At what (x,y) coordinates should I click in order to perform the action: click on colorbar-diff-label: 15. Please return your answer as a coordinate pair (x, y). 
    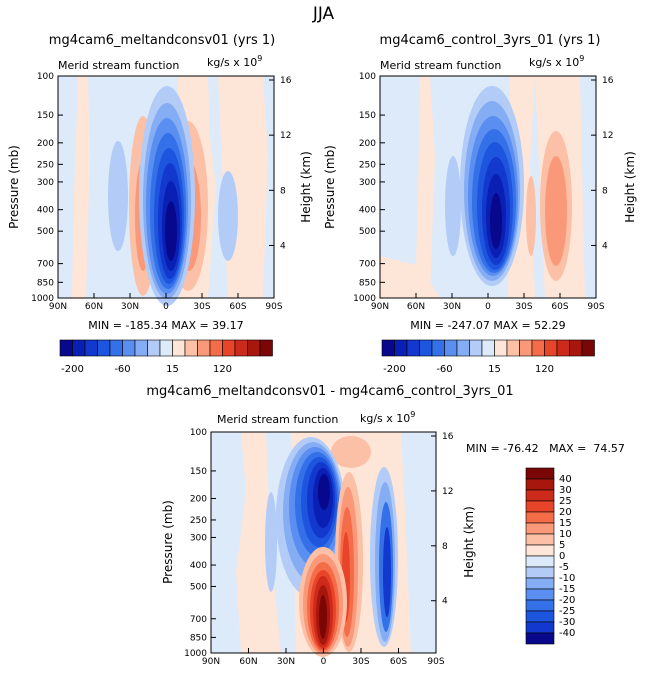
    Looking at the image, I should click on (565, 523).